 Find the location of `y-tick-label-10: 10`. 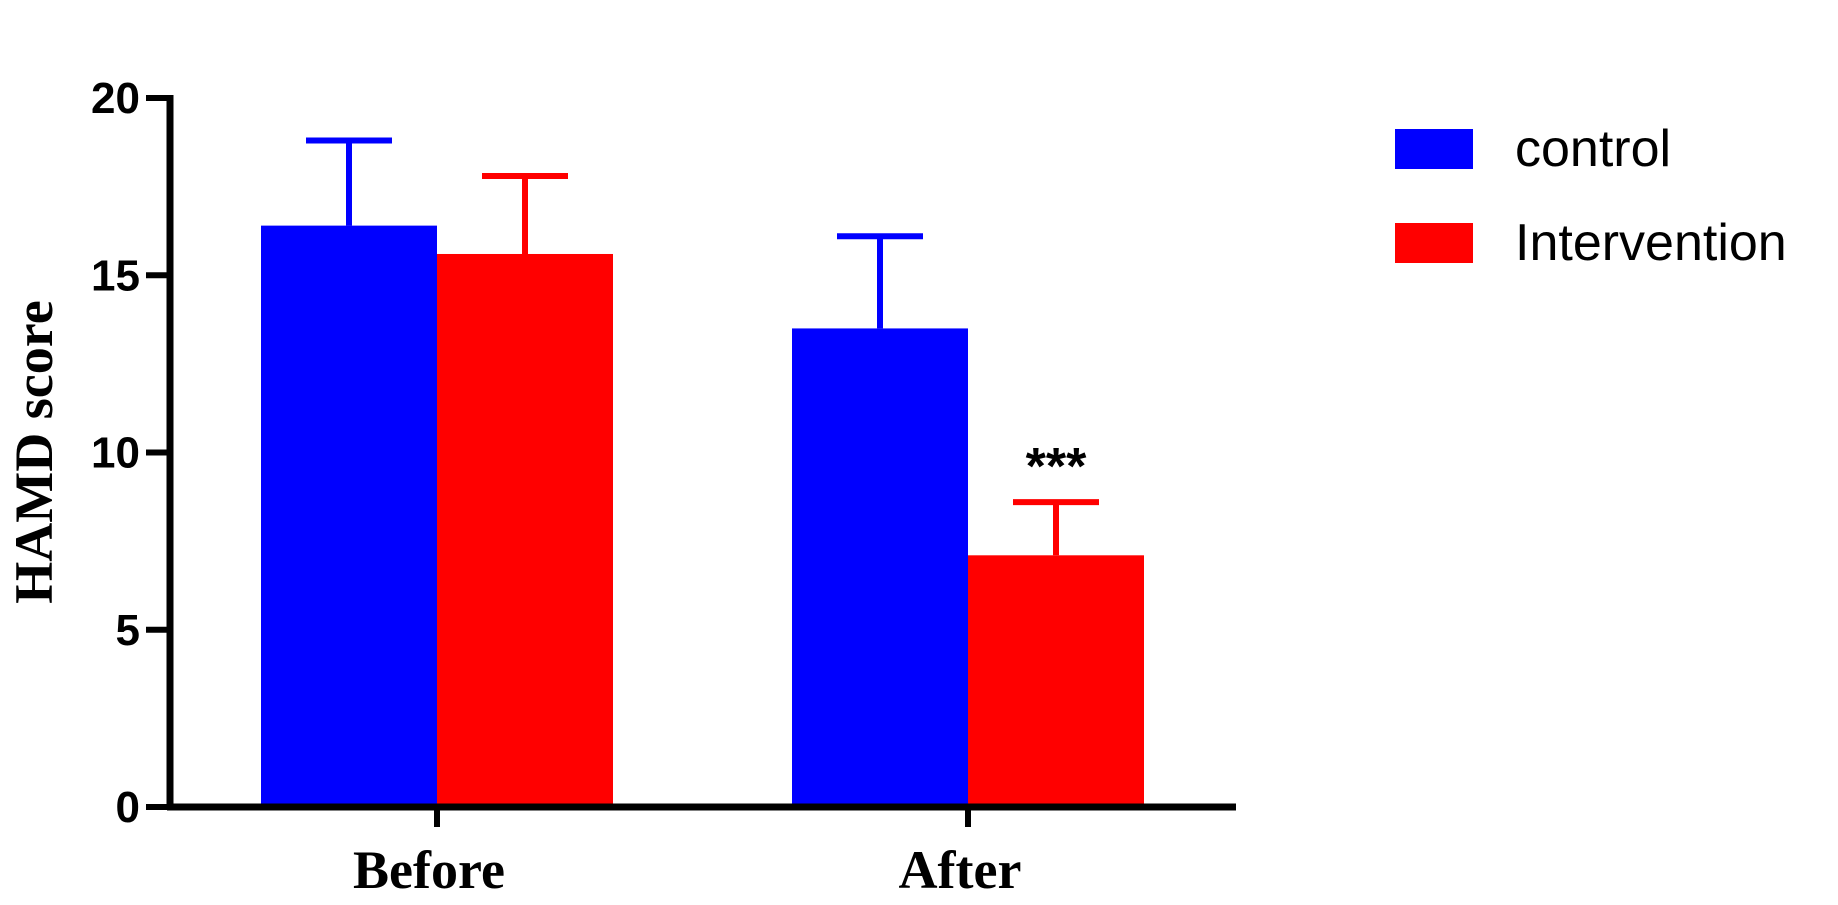

y-tick-label-10: 10 is located at coordinates (115, 453).